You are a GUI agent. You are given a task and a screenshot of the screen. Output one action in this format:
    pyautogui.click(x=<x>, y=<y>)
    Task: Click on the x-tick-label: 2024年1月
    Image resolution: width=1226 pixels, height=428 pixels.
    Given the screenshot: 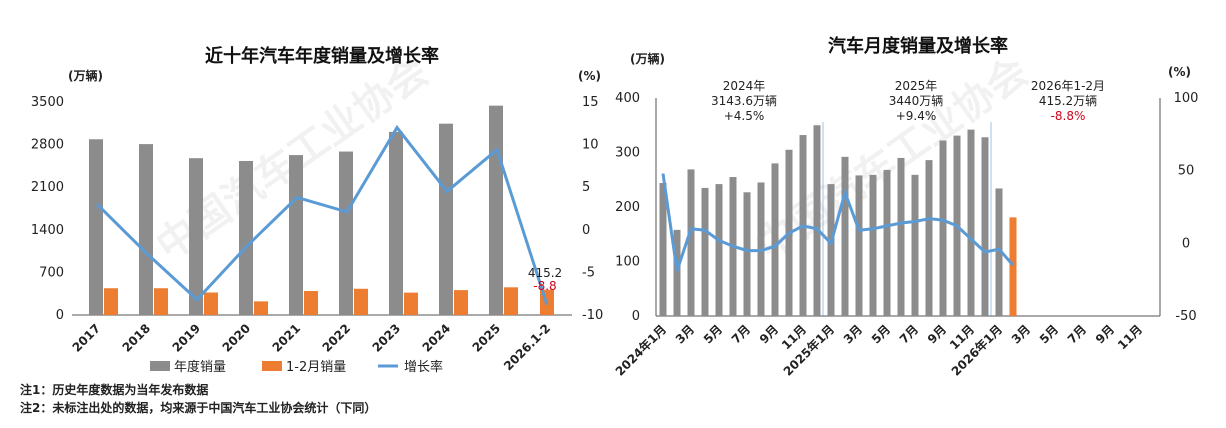 What is the action you would take?
    pyautogui.click(x=640, y=350)
    